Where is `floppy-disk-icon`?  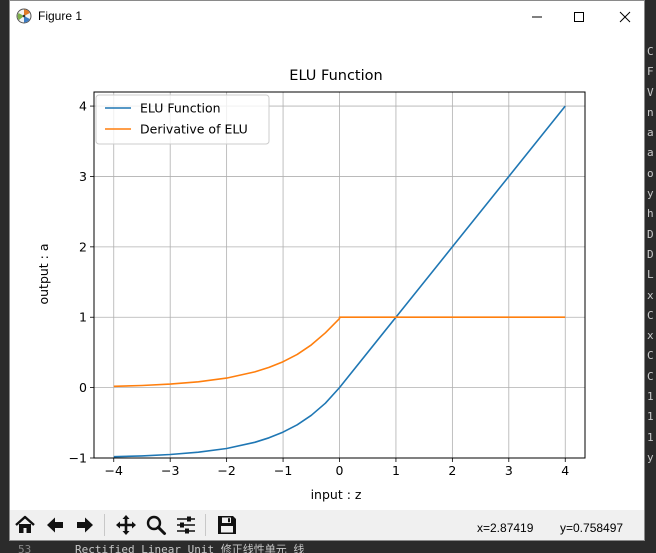 floppy-disk-icon is located at coordinates (227, 525).